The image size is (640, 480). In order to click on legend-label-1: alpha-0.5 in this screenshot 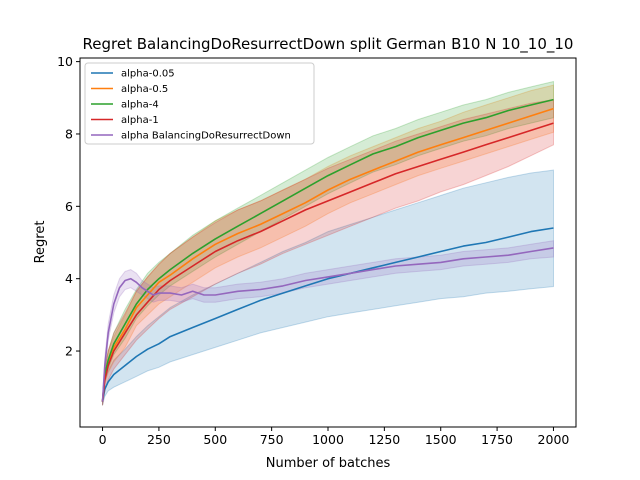, I will do `click(144, 89)`.